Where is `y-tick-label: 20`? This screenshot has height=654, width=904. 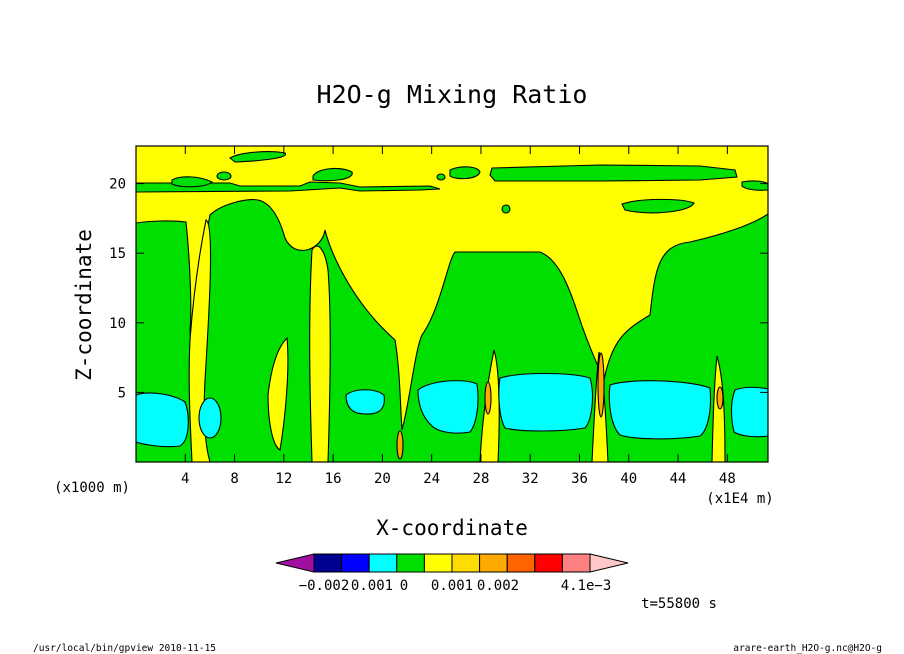 y-tick-label: 20 is located at coordinates (117, 185).